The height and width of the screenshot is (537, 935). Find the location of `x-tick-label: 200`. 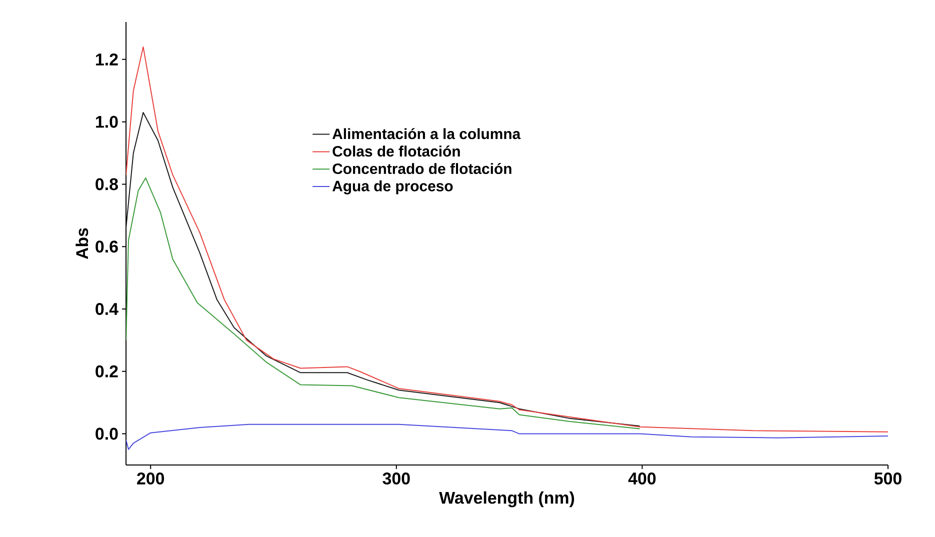

x-tick-label: 200 is located at coordinates (150, 478).